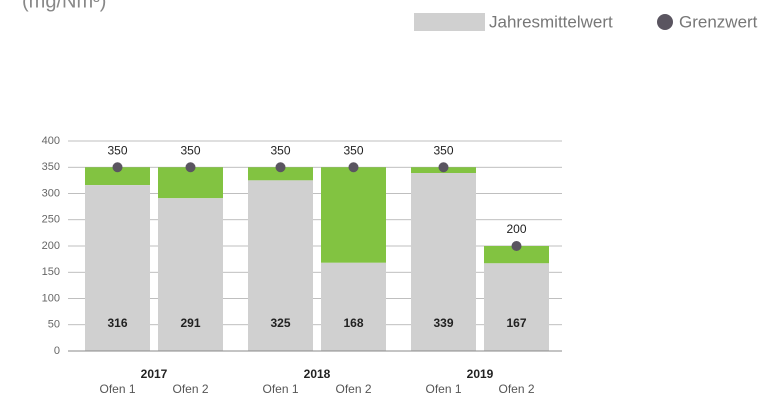 The width and height of the screenshot is (782, 401). What do you see at coordinates (154, 374) in the screenshot?
I see `group-label: 2017` at bounding box center [154, 374].